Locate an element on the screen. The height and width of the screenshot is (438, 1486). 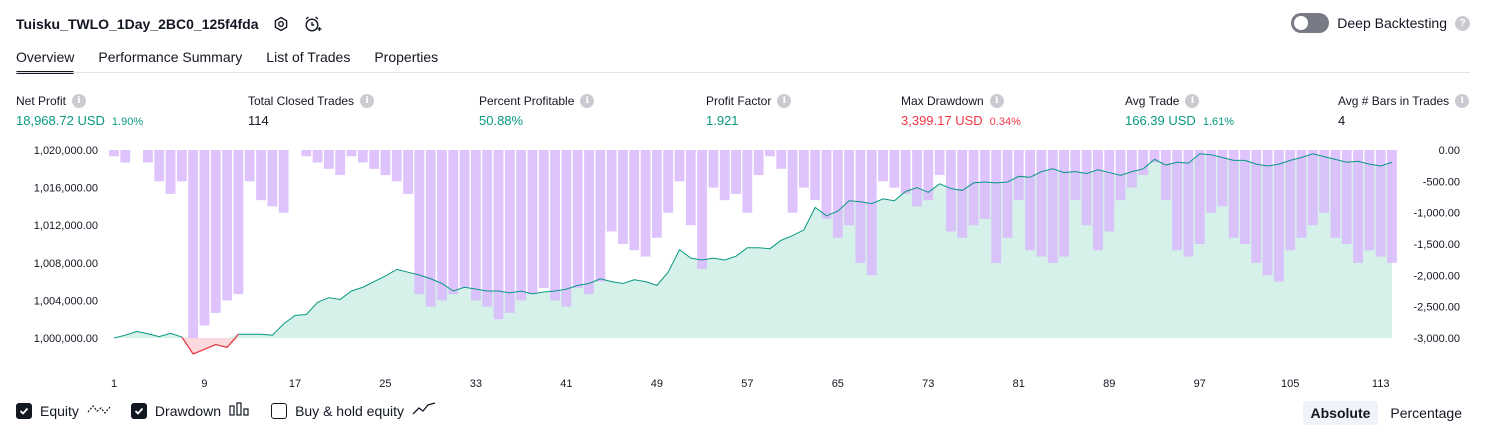
metric-total-closed-trades: Total Closed Trades i 114 is located at coordinates (311, 110).